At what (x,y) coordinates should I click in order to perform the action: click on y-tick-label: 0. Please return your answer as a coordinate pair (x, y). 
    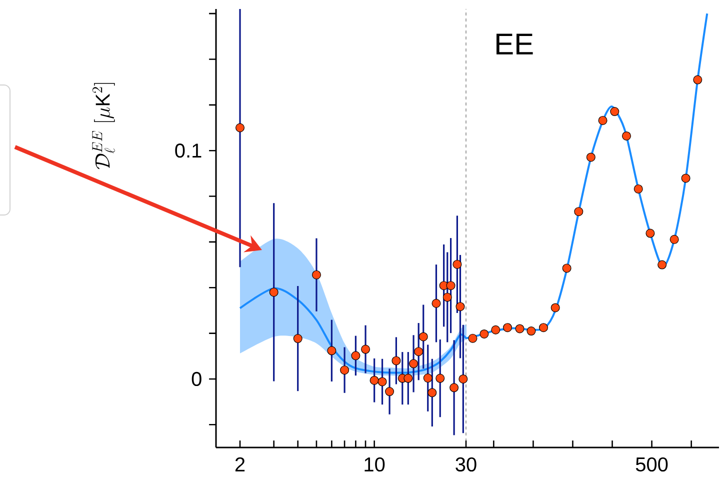
    Looking at the image, I should click on (197, 379).